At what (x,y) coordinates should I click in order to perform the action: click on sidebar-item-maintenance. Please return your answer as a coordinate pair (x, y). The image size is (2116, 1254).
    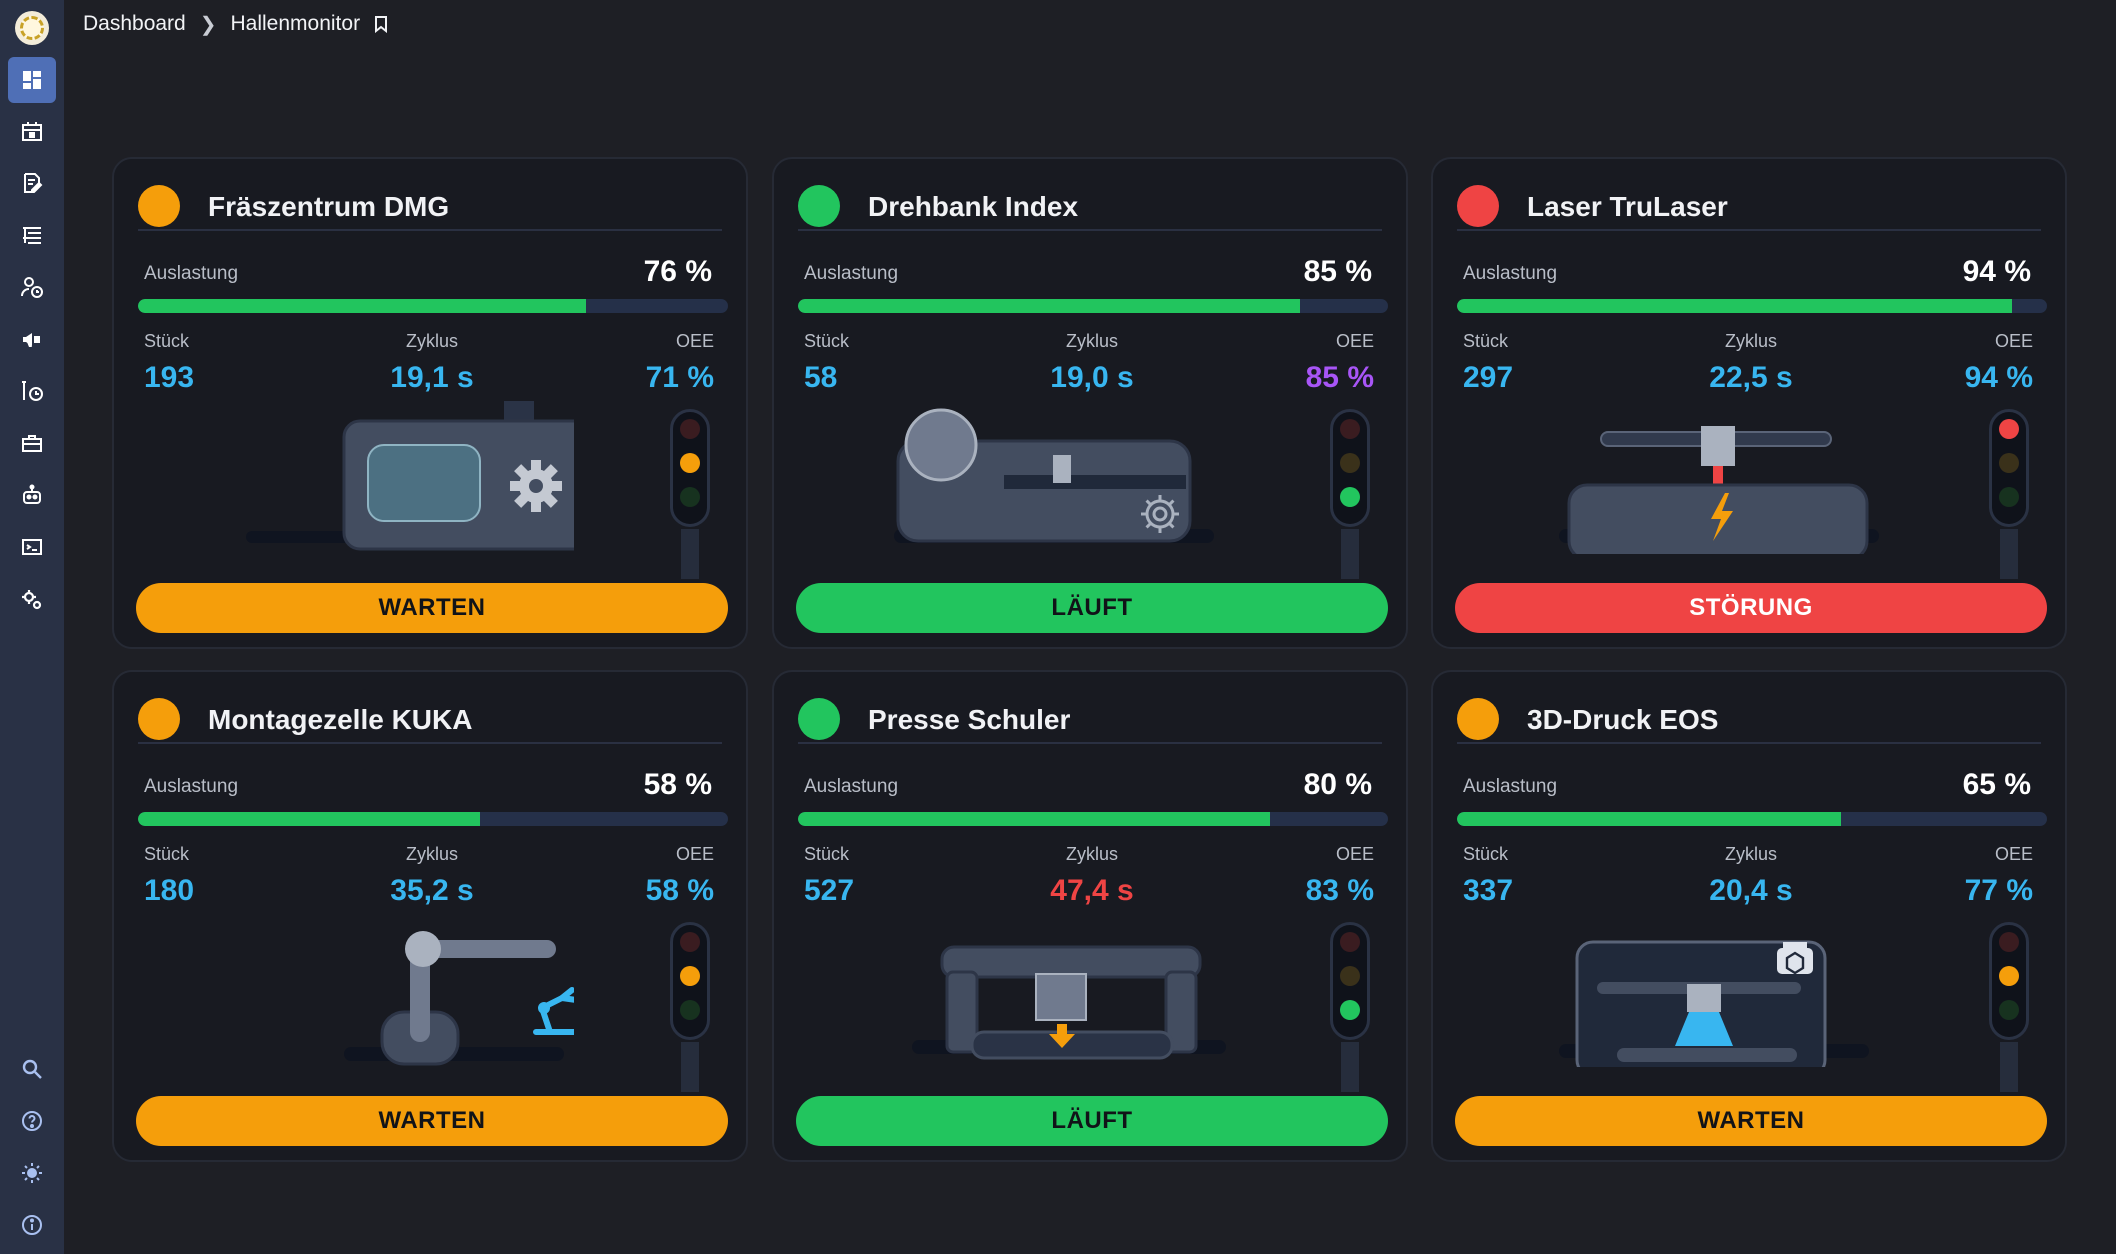
    Looking at the image, I should click on (32, 391).